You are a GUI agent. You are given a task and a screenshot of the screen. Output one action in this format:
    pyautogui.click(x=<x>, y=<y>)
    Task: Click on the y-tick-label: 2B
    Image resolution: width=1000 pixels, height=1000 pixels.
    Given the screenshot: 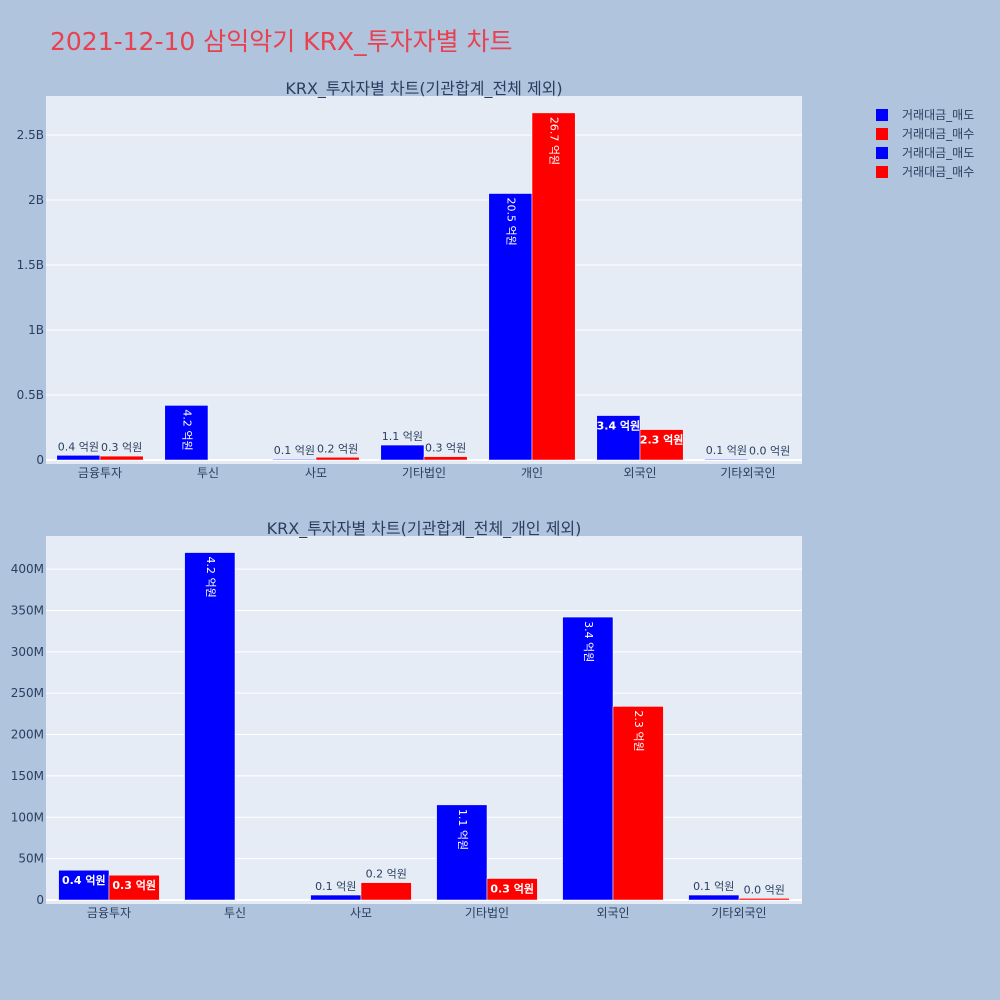 What is the action you would take?
    pyautogui.click(x=36, y=200)
    